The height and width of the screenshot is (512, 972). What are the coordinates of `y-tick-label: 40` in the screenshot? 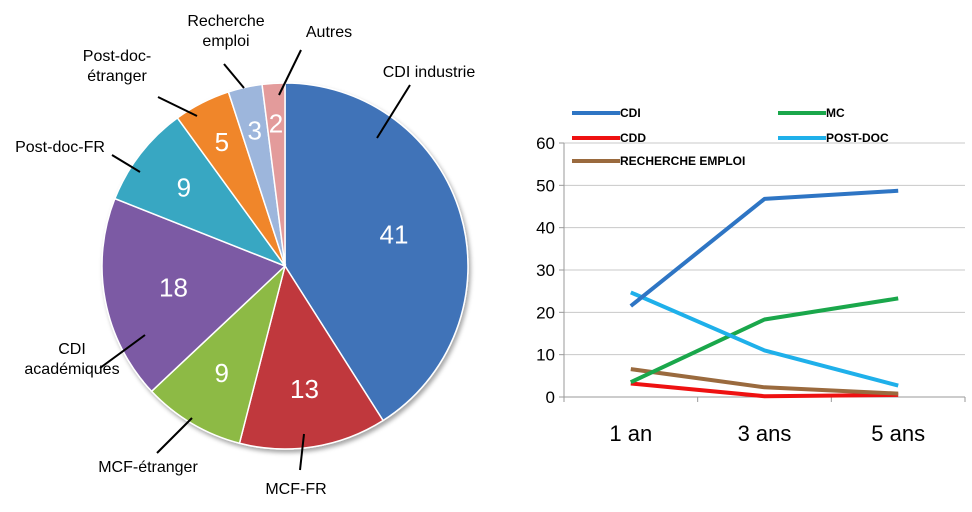 It's located at (545, 228).